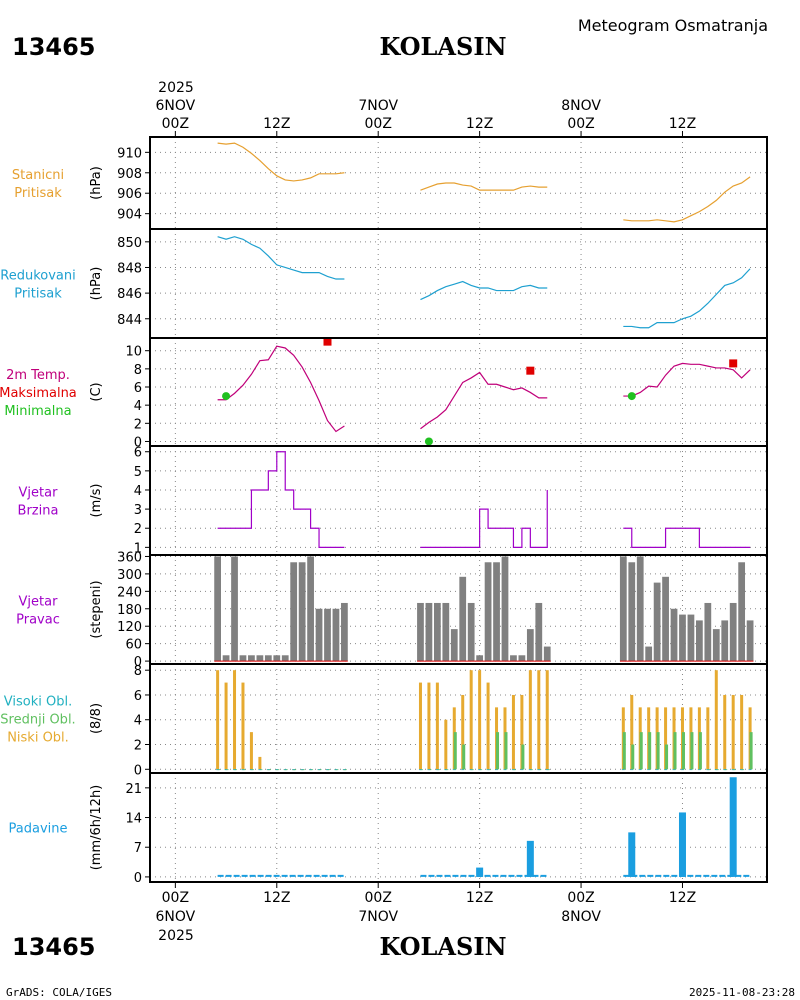 The image size is (800, 1000). I want to click on station-name-top: KOLASIN, so click(442, 46).